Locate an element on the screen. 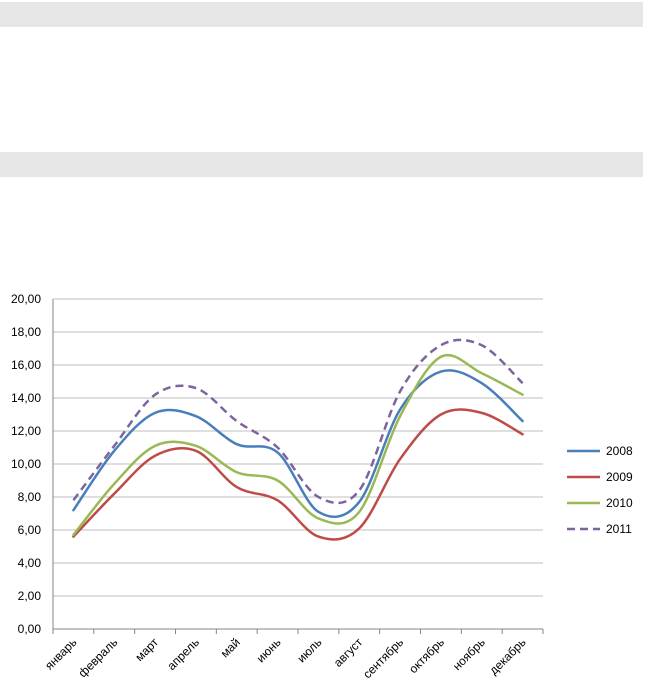 The image size is (645, 684). y-tick-label: 12,00 is located at coordinates (26, 431).